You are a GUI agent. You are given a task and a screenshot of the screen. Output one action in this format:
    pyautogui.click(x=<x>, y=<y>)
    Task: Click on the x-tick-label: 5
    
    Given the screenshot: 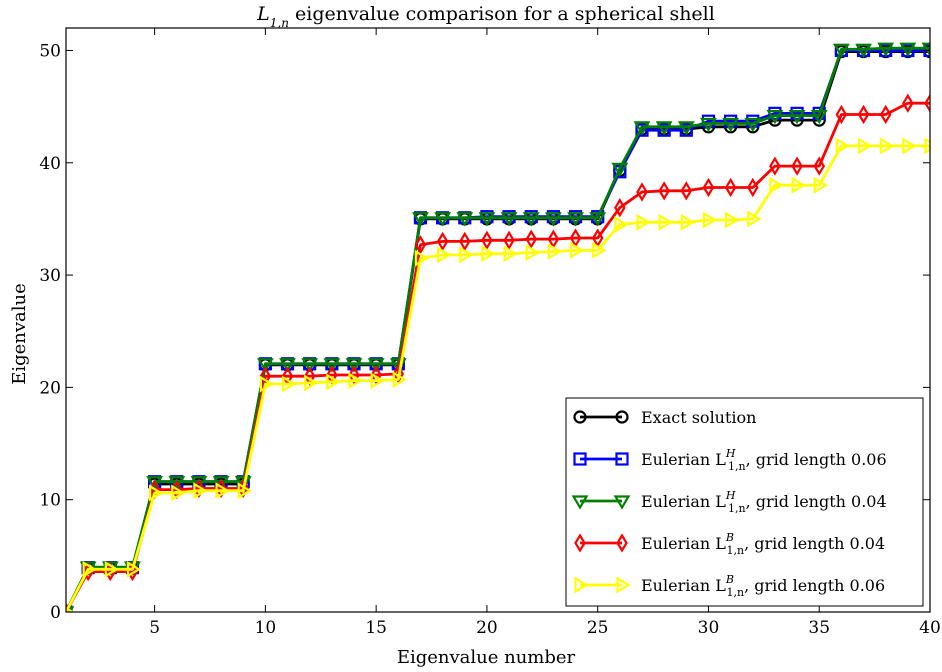 What is the action you would take?
    pyautogui.click(x=154, y=628)
    